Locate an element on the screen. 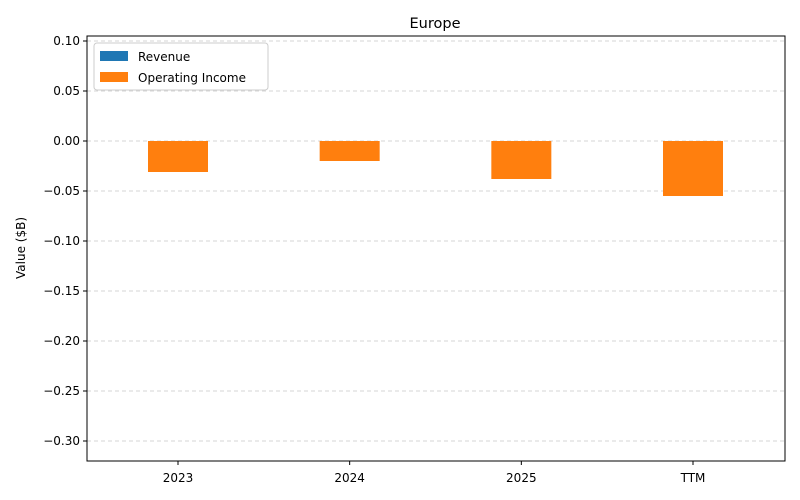 This screenshot has width=800, height=500. y-axis-label: Value ($B) is located at coordinates (21, 248).